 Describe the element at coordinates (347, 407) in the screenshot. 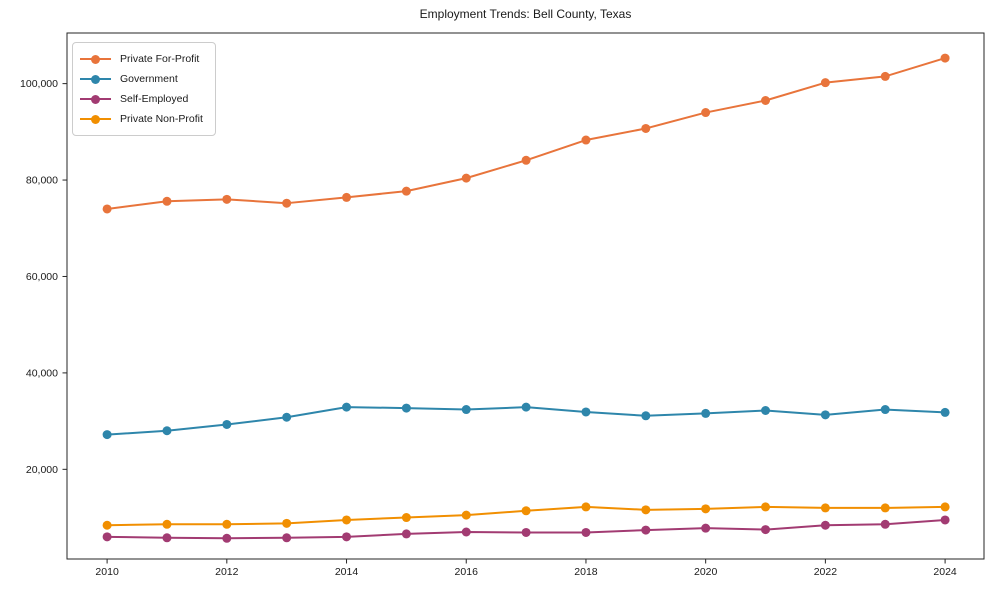

I see `data-point-government-2014` at that location.